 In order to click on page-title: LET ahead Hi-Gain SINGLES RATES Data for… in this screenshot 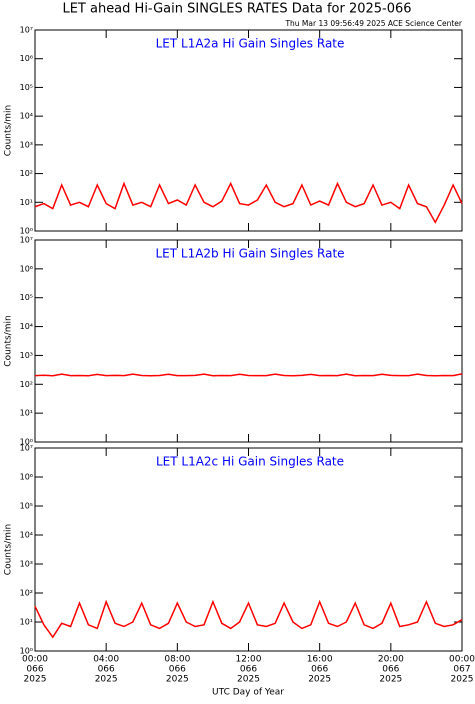, I will do `click(236, 9)`.